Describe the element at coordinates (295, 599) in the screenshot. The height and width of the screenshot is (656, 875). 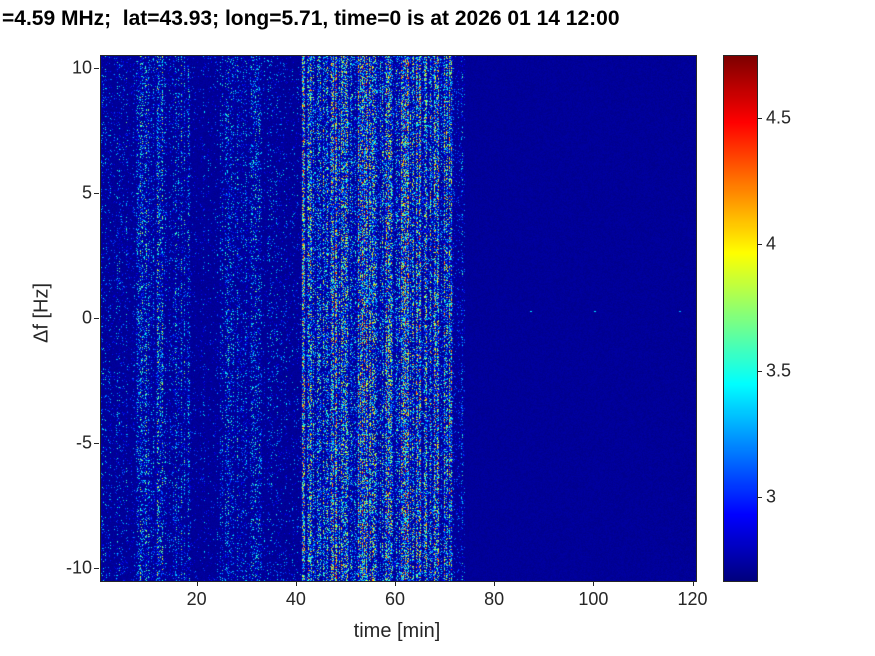
I see `x-tick-label: 40` at that location.